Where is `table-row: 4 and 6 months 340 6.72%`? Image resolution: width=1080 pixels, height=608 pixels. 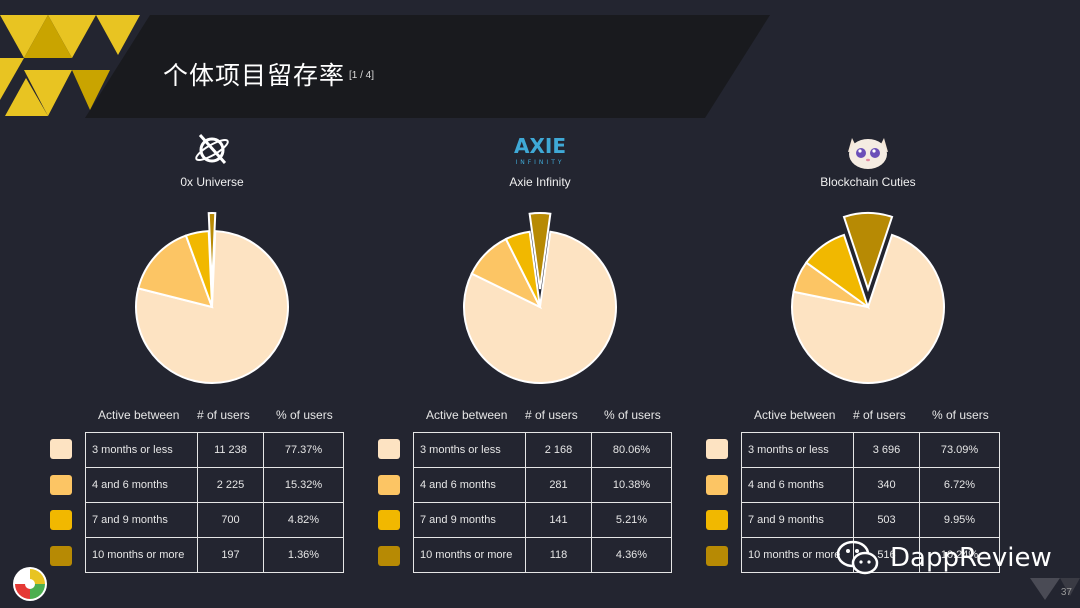 table-row: 4 and 6 months 340 6.72% is located at coordinates (870, 485).